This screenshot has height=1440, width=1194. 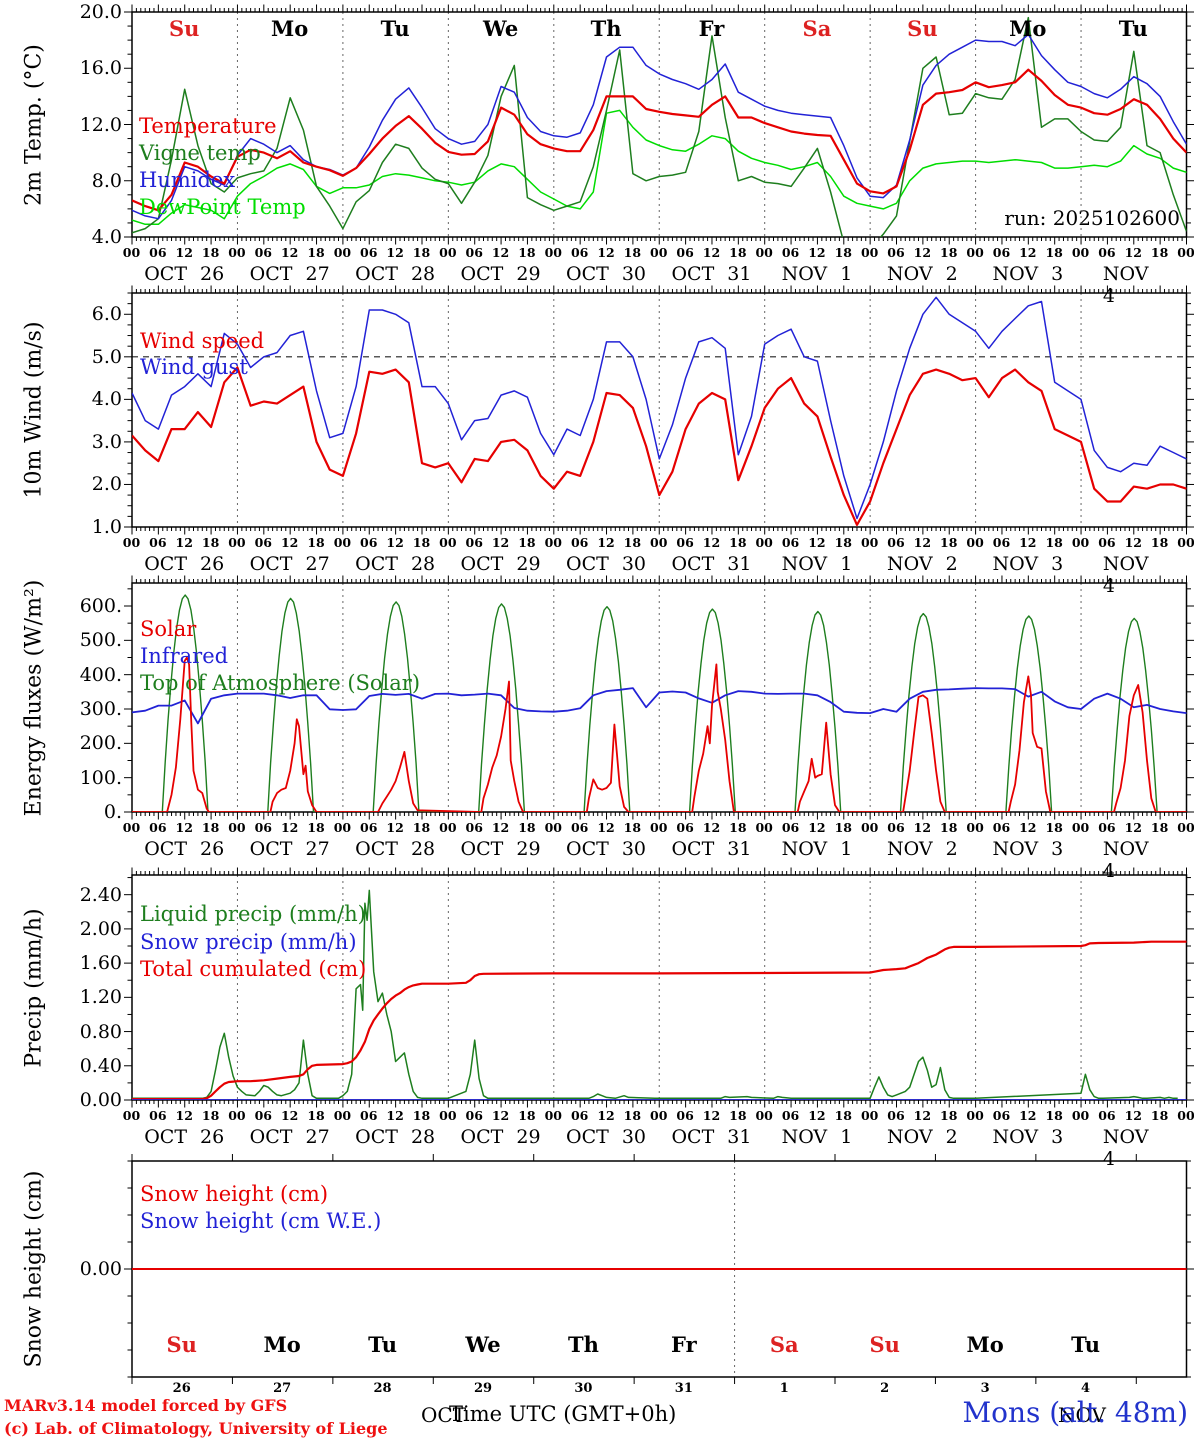 What do you see at coordinates (181, 1388) in the screenshot?
I see `date-number-label: 26` at bounding box center [181, 1388].